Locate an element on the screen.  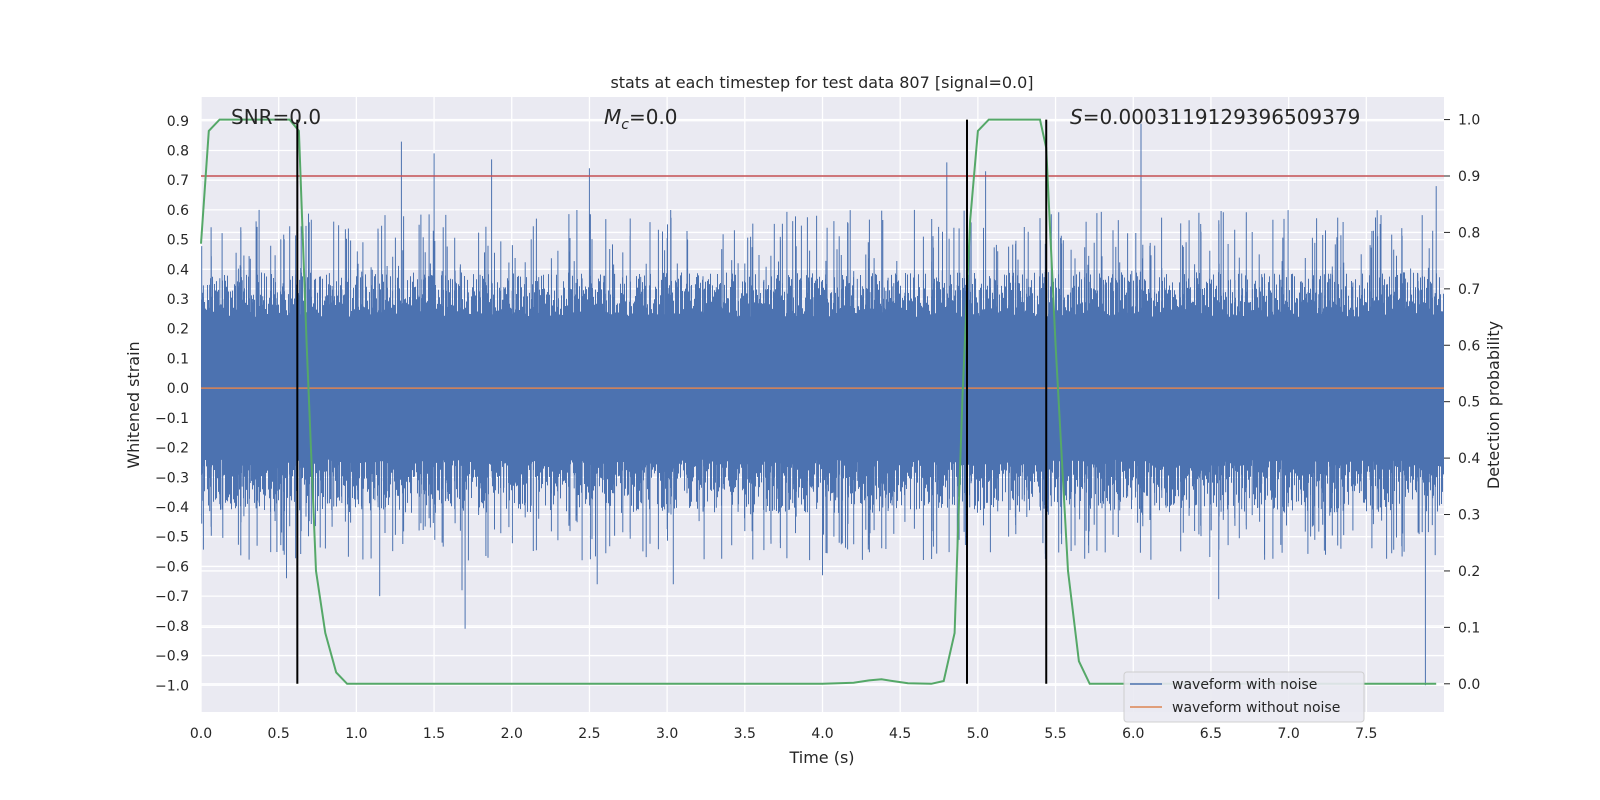
y2-tick-label: 0.7 is located at coordinates (1469, 290).